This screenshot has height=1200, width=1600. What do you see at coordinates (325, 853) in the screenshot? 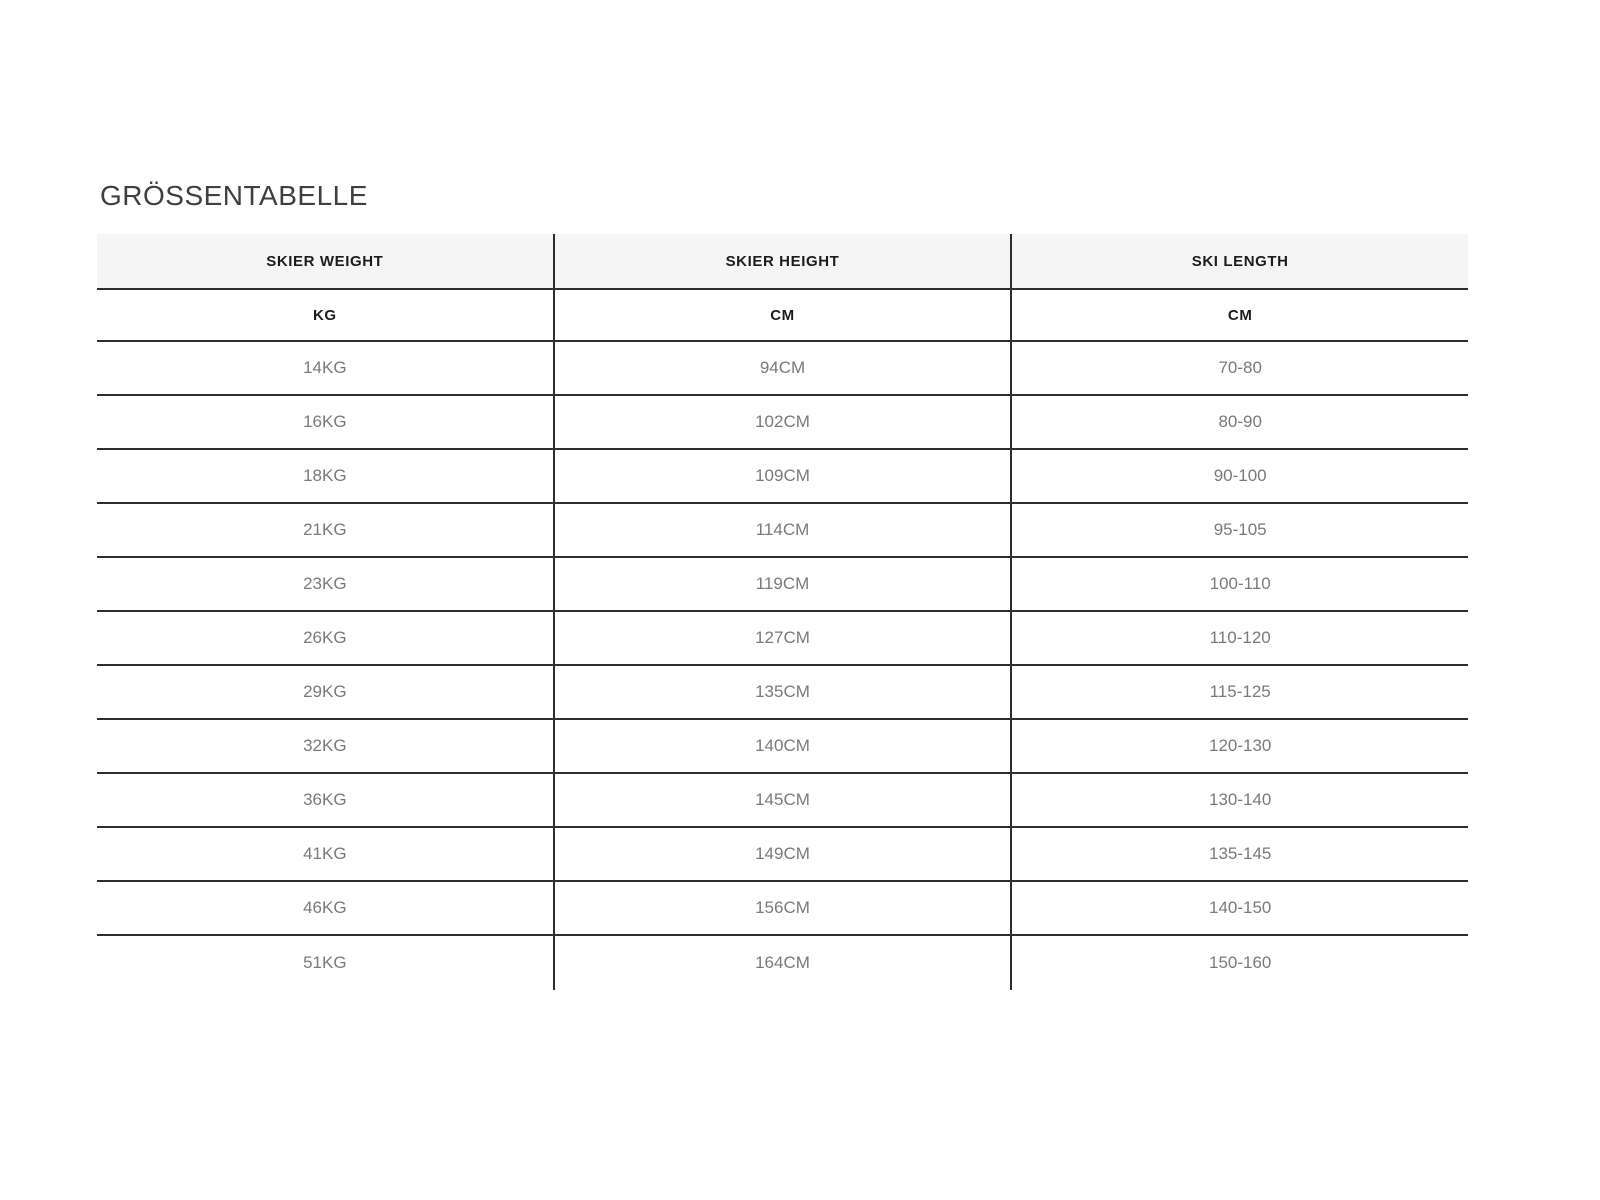
I see `weight-cell: 41KG` at bounding box center [325, 853].